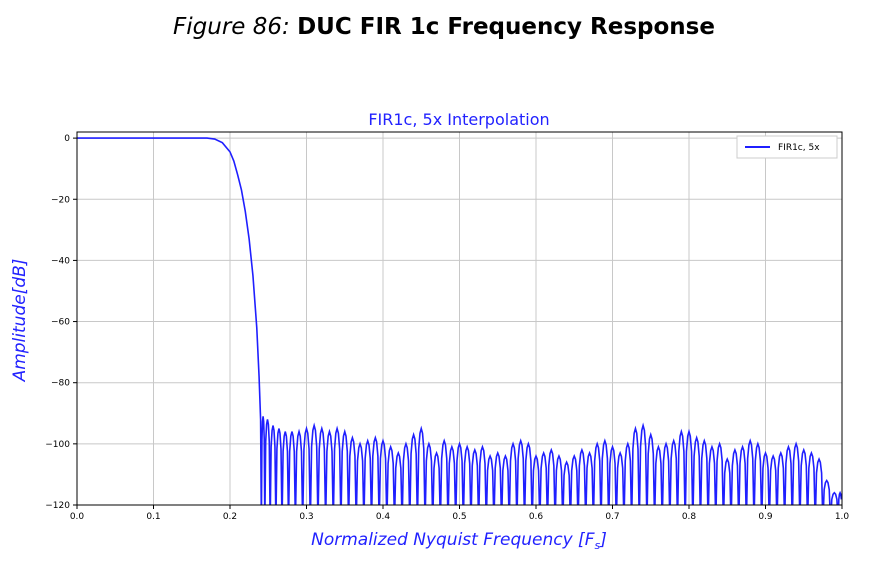  What do you see at coordinates (842, 517) in the screenshot?
I see `x-tick-label: 1.0` at bounding box center [842, 517].